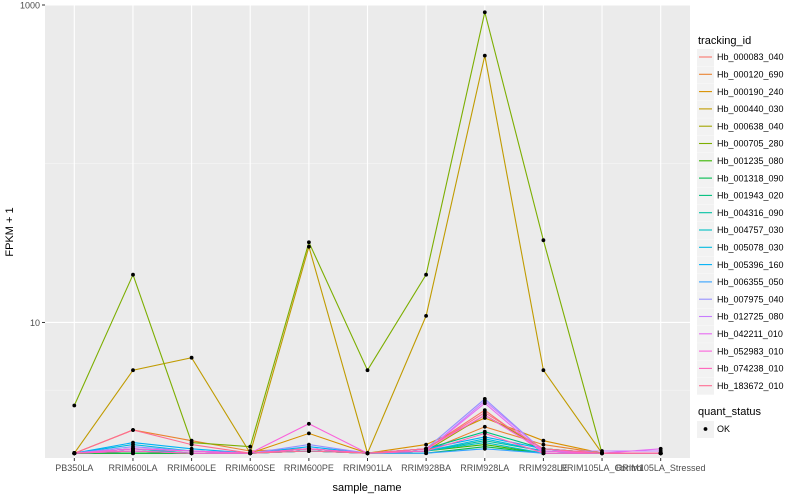 The image size is (800, 500). I want to click on x-tick-label: RRIM928BA, so click(426, 468).